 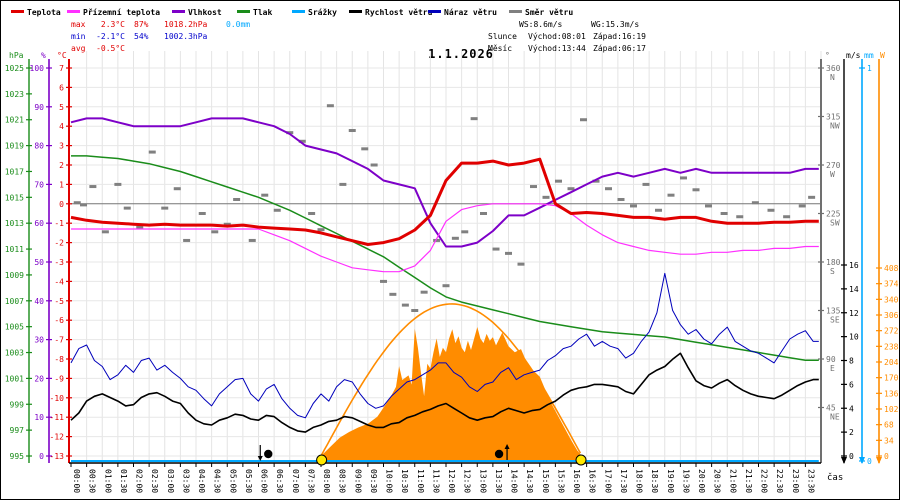 What do you see at coordinates (833, 262) in the screenshot?
I see `axis-tick-label: 180` at bounding box center [833, 262].